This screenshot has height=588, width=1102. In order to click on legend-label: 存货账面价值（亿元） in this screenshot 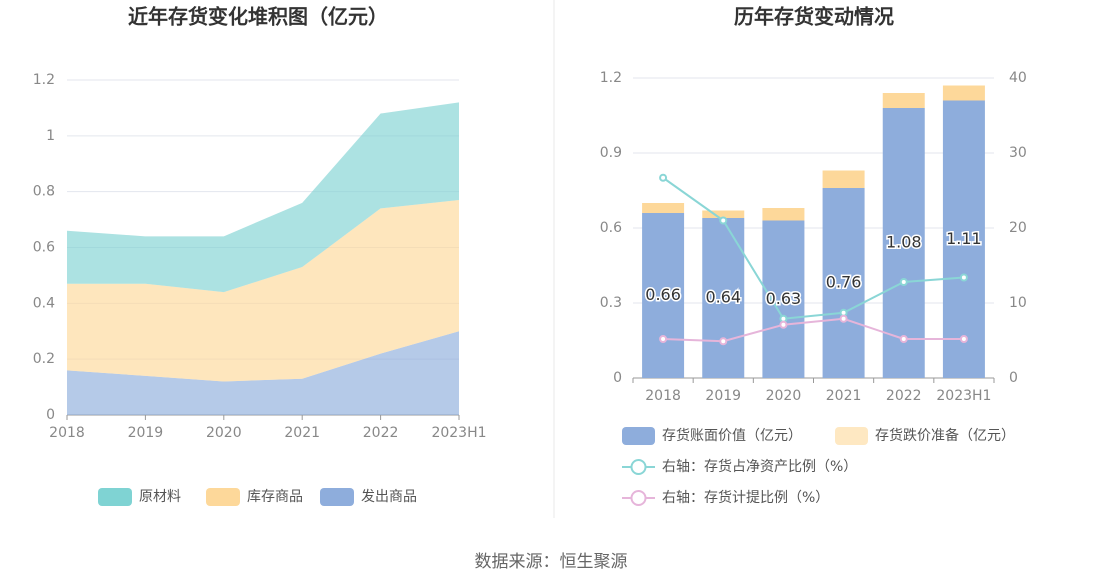, I will do `click(732, 435)`.